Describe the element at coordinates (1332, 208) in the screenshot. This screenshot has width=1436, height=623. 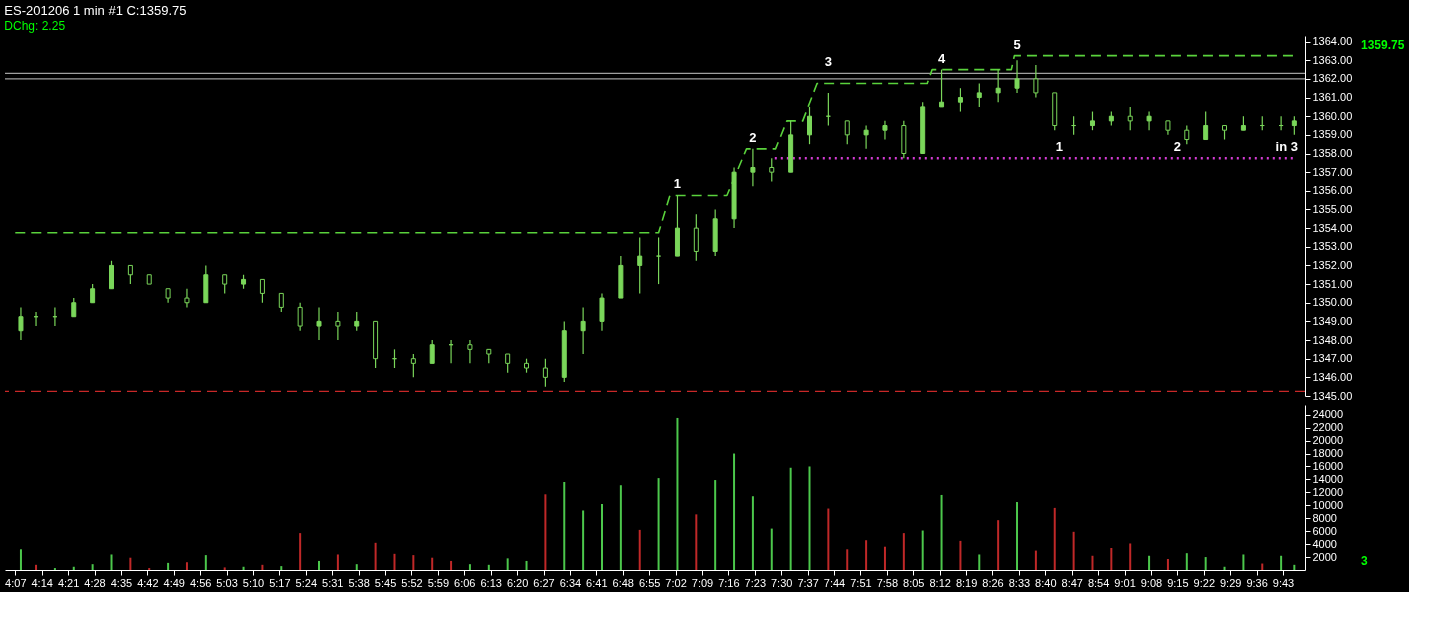
I see `y-tick-label: 1355.00` at that location.